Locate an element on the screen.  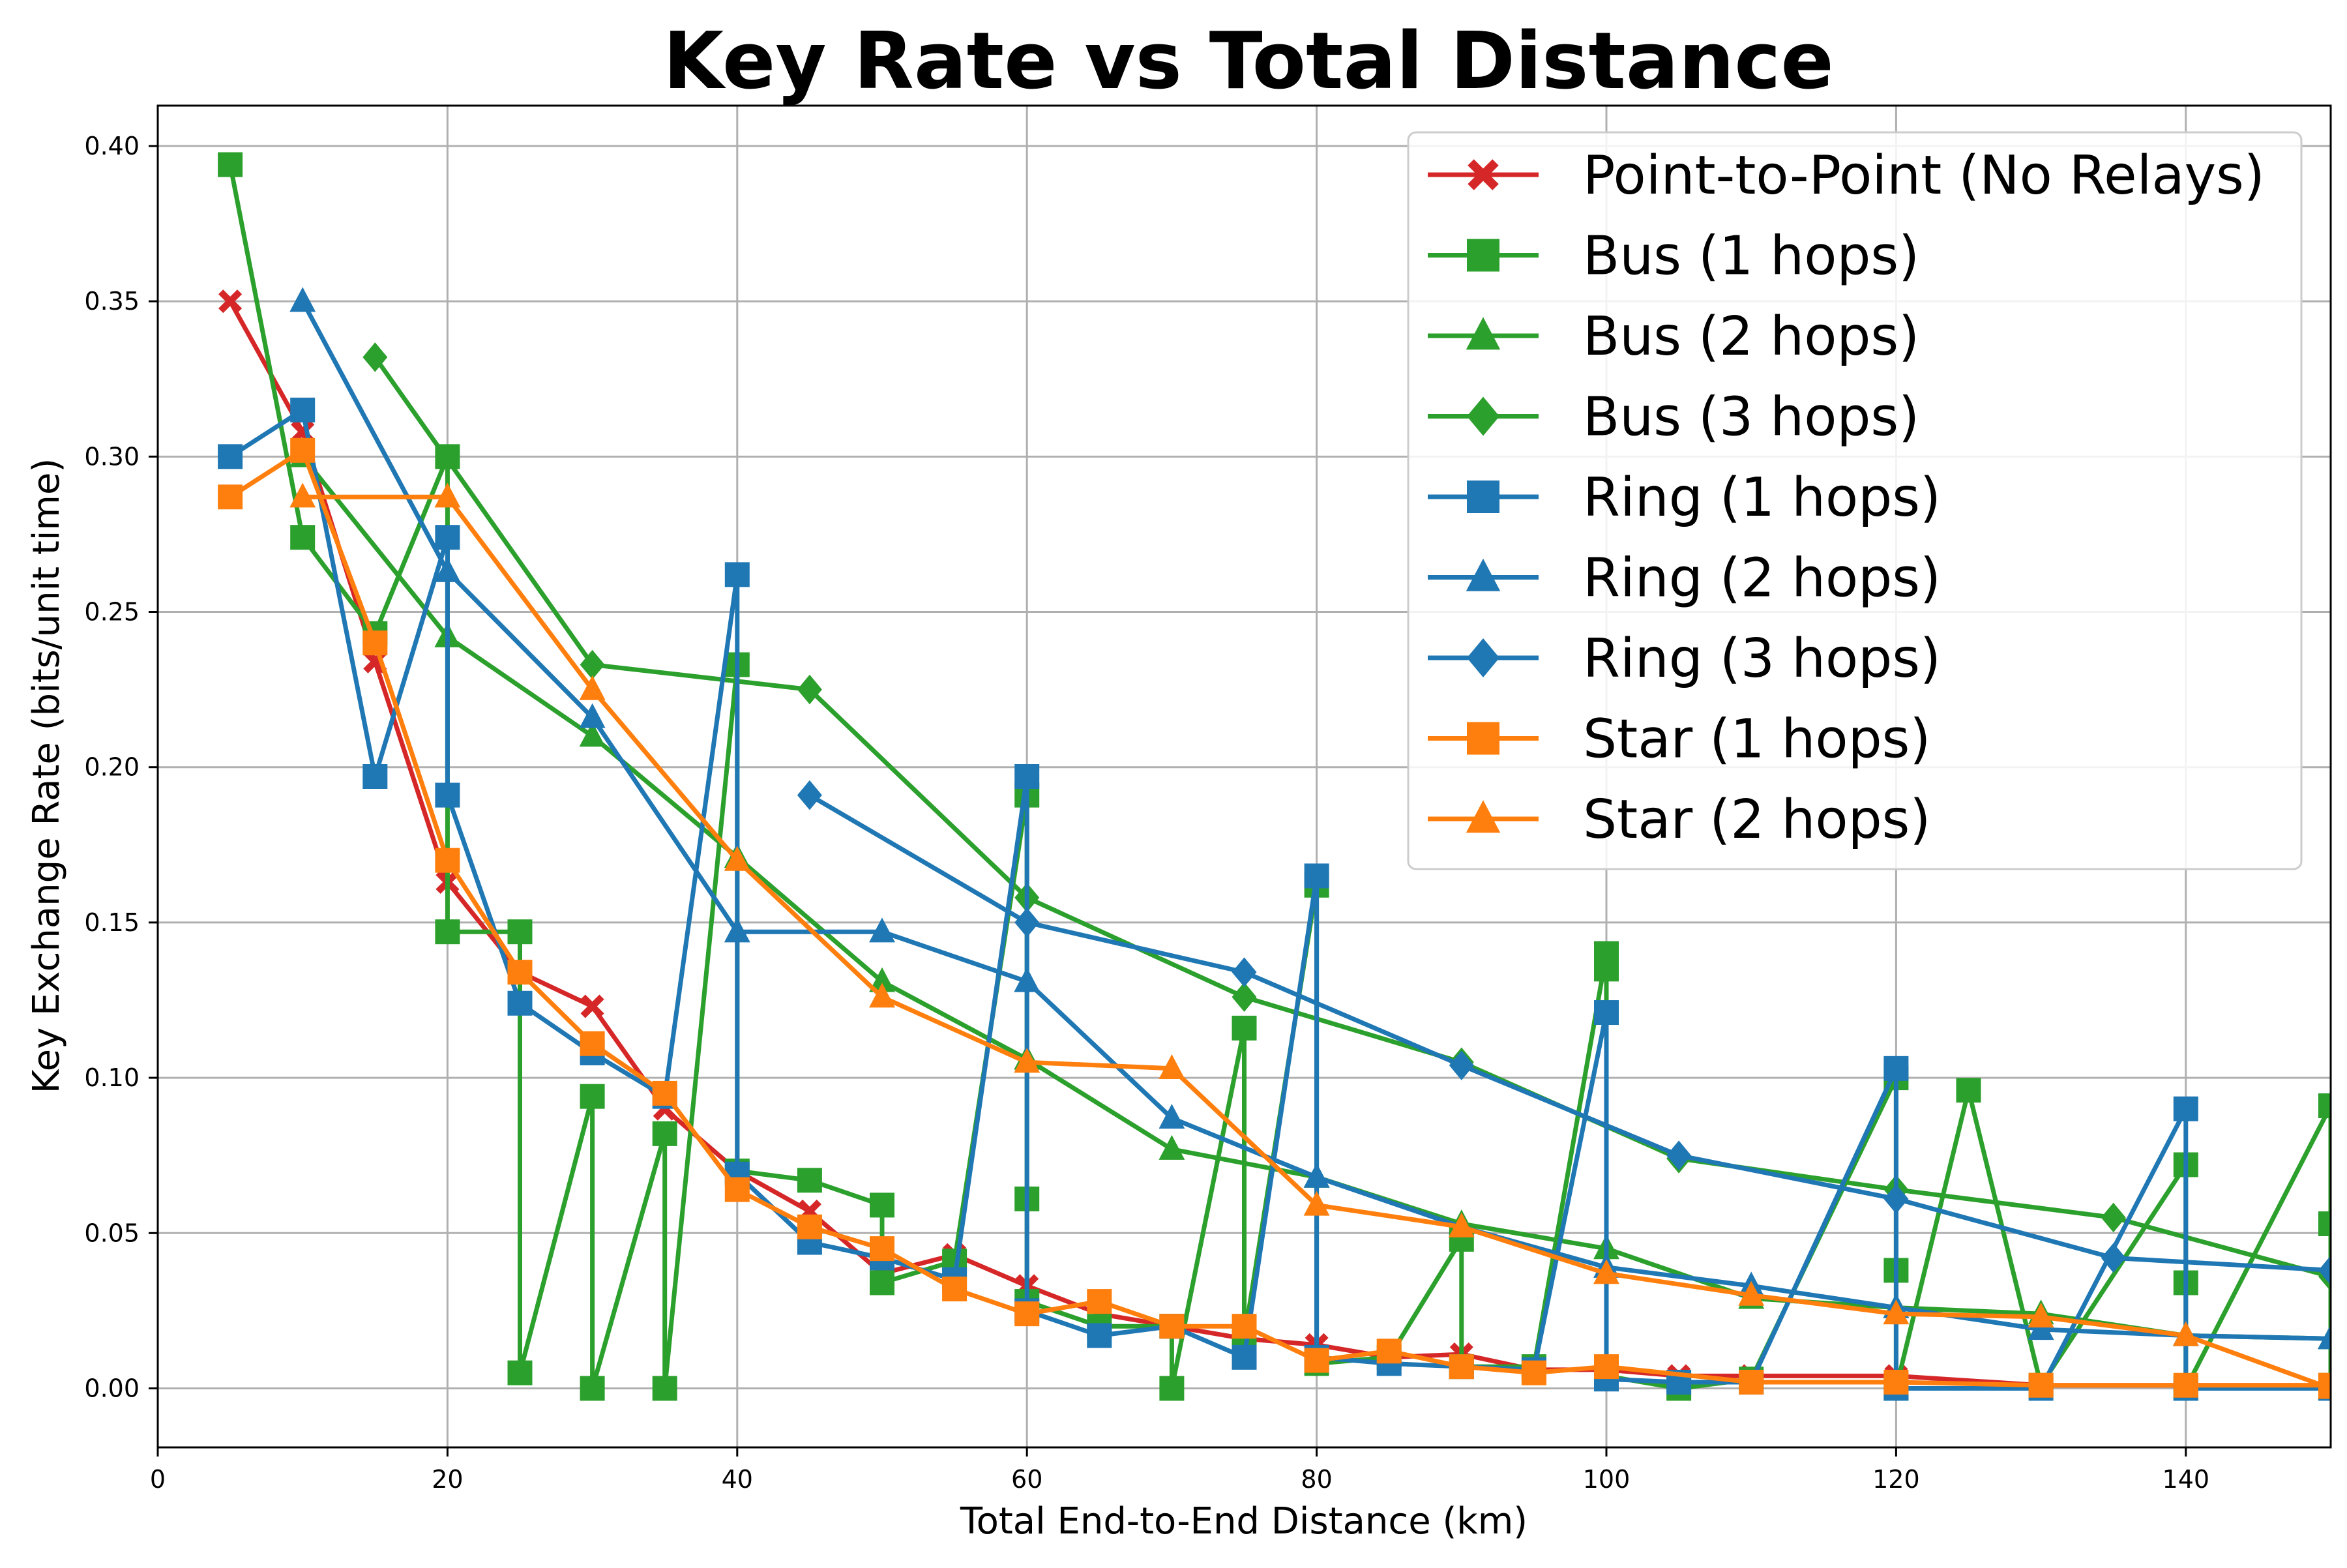
y-tick-label: 0.10 is located at coordinates (112, 1077).